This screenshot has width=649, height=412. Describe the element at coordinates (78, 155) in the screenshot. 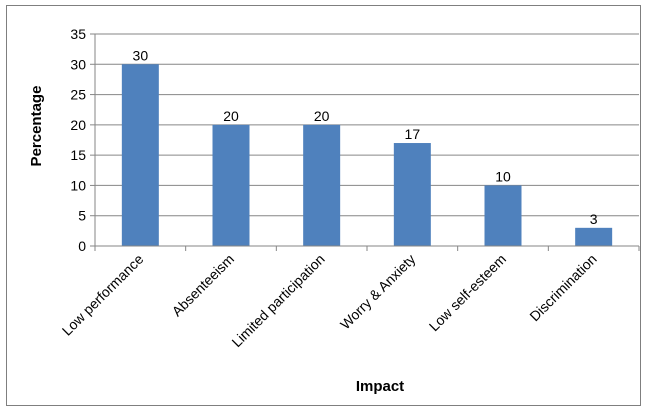

I see `y-tick-label: 15` at that location.